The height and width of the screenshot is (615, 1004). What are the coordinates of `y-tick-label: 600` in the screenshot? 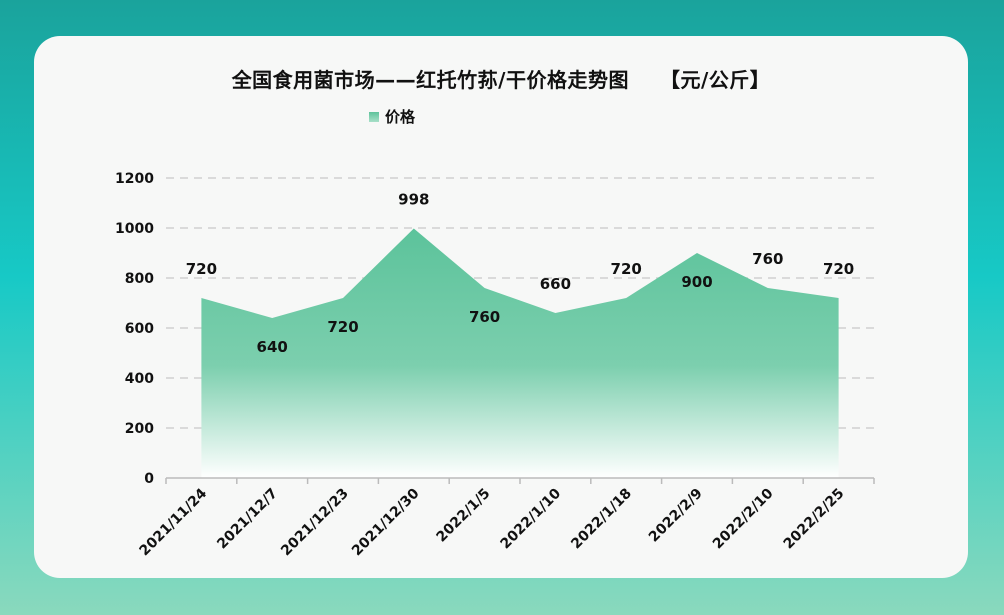 It's located at (139, 329).